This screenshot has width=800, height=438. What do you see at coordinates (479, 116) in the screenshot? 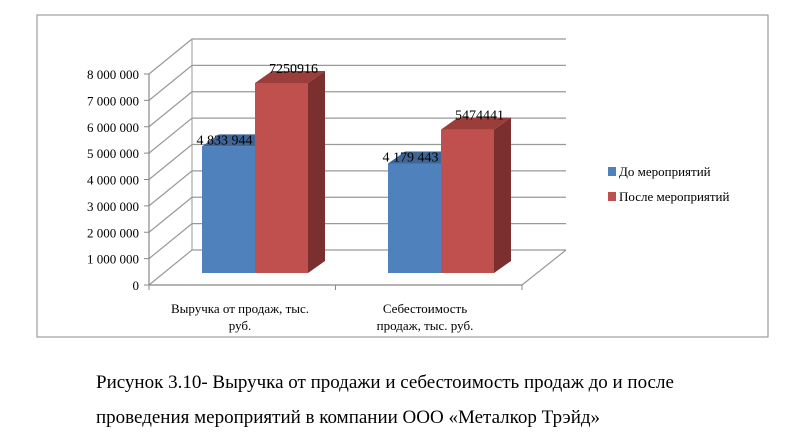
I see `data-label: 5474441` at bounding box center [479, 116].